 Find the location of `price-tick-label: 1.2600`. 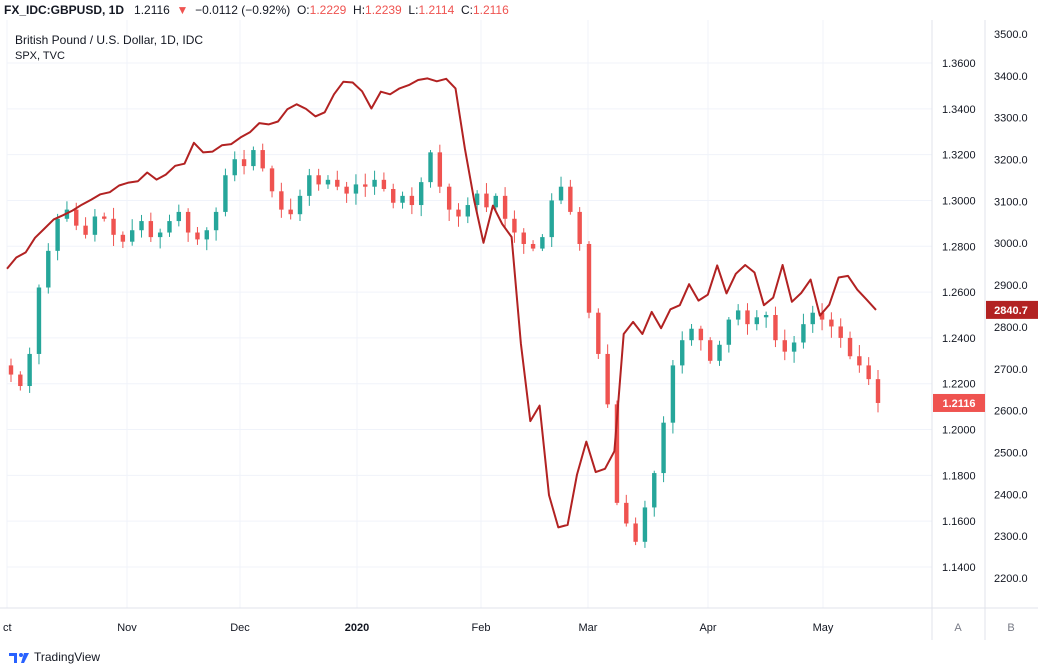

price-tick-label: 1.2600 is located at coordinates (959, 293).